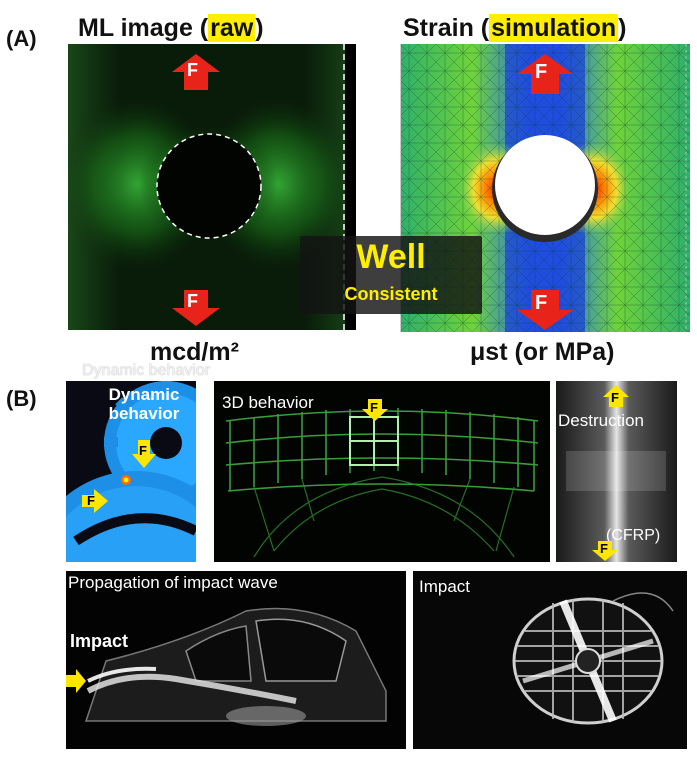 The height and width of the screenshot is (759, 697). What do you see at coordinates (232, 28) in the screenshot?
I see `ml-image-title-highlight: raw` at bounding box center [232, 28].